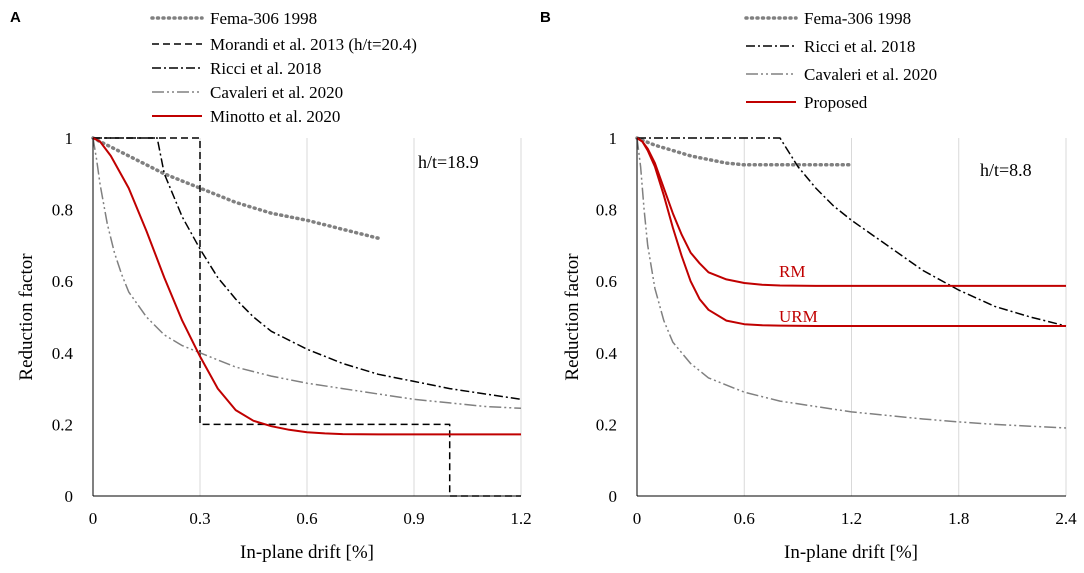 The width and height of the screenshot is (1084, 573). Describe the element at coordinates (275, 116) in the screenshot. I see `legend-label-minotto: Minotto et al. 2020` at that location.